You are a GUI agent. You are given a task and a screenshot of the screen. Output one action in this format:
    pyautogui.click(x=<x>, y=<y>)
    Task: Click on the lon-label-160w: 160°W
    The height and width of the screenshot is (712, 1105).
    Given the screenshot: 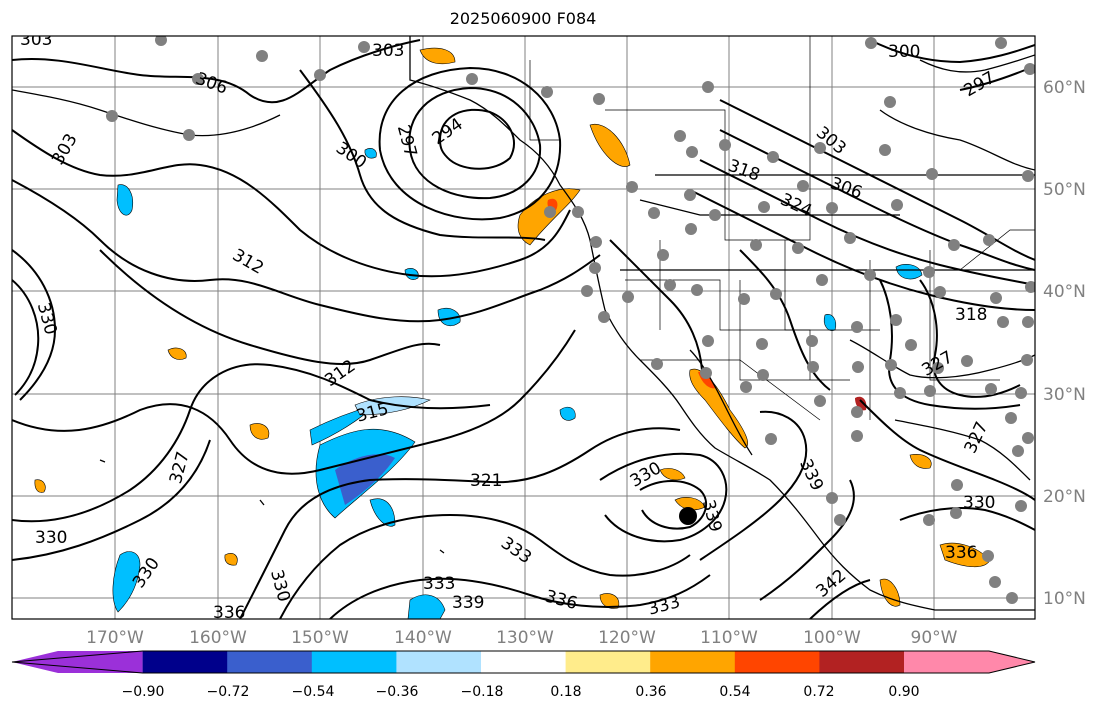 What is the action you would take?
    pyautogui.click(x=218, y=638)
    